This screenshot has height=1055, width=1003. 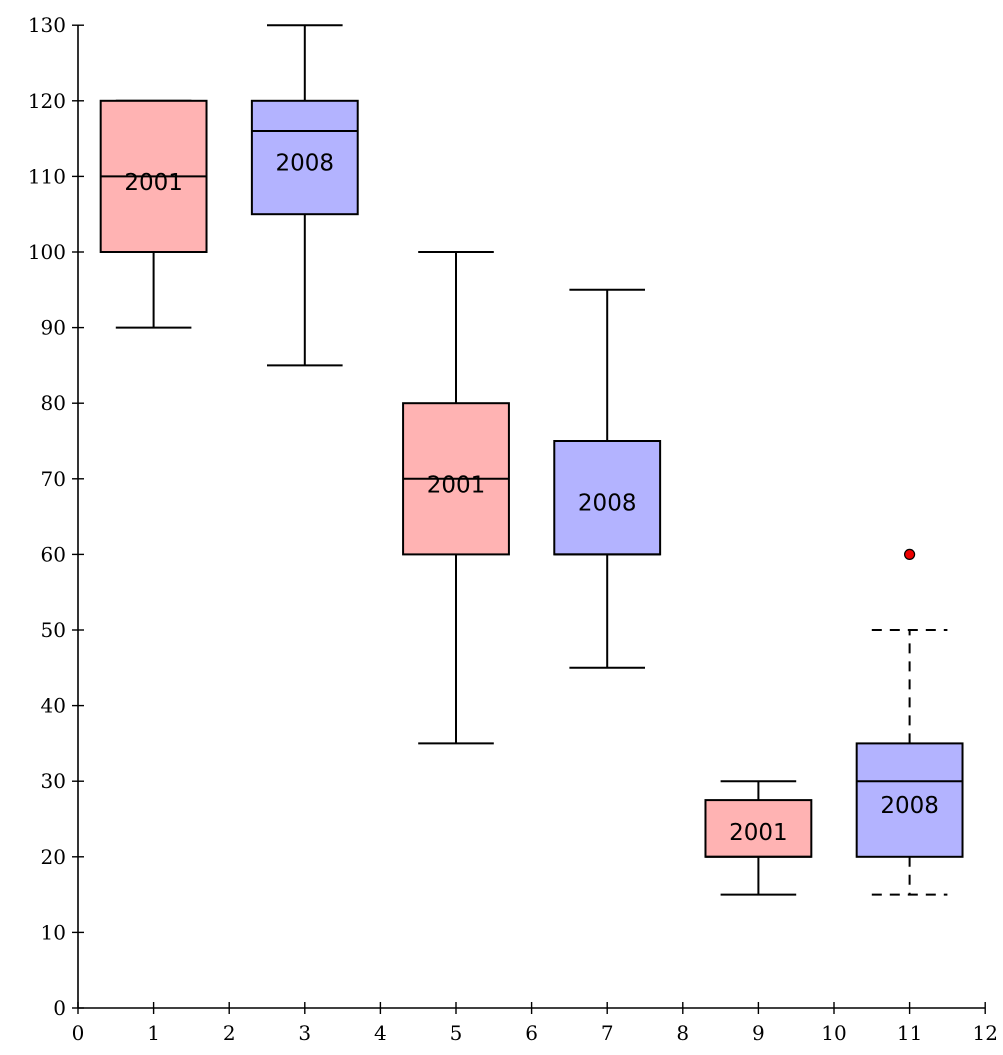 I want to click on x-tick-label: 6, so click(x=531, y=1033).